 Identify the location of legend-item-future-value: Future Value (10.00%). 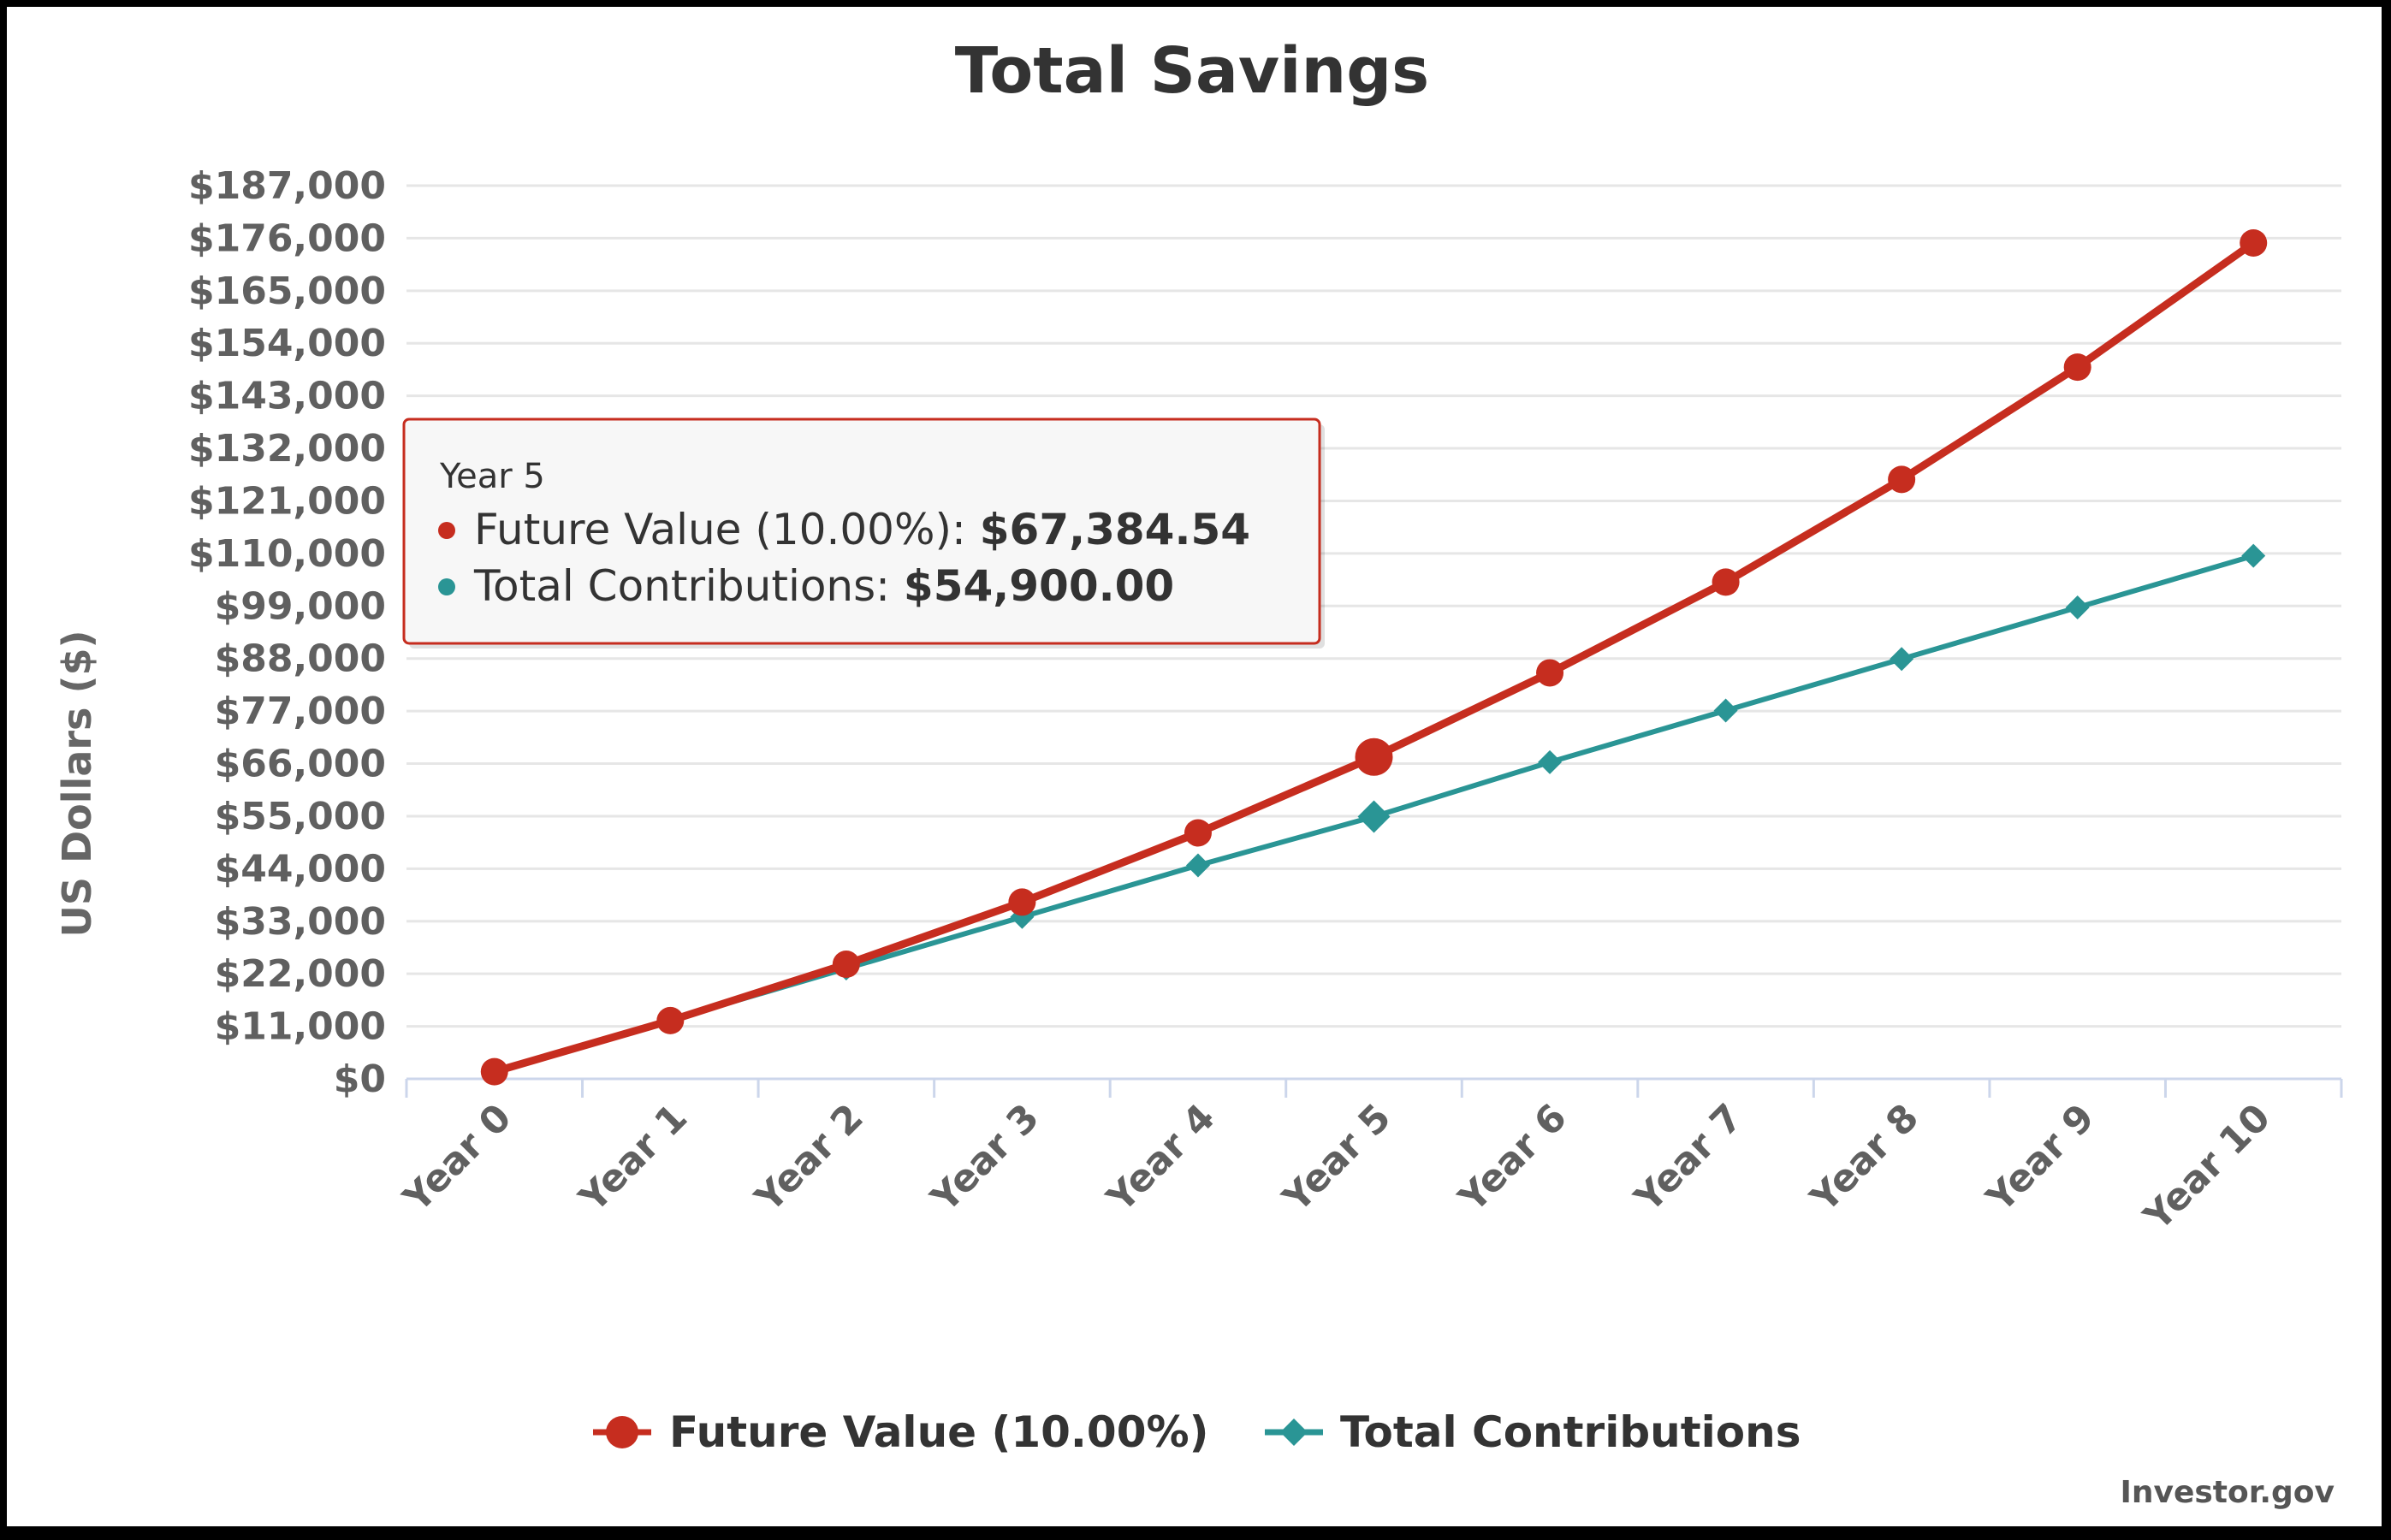
(900, 1432).